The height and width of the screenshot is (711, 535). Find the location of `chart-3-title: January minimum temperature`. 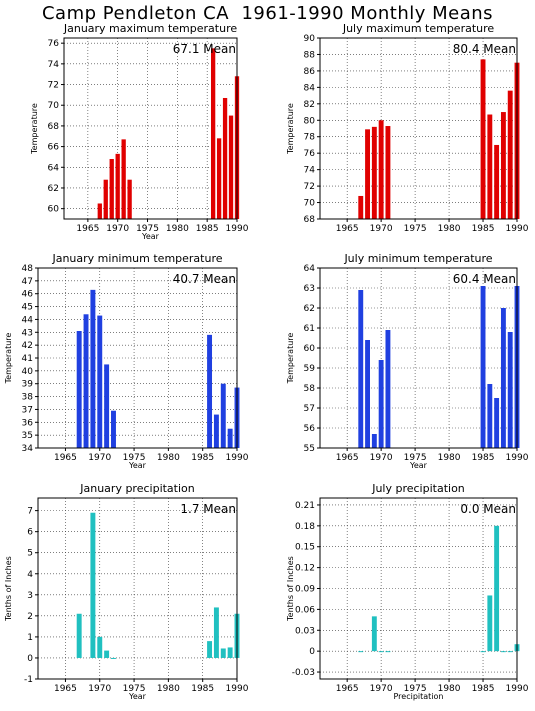

chart-3-title: January minimum temperature is located at coordinates (136, 258).